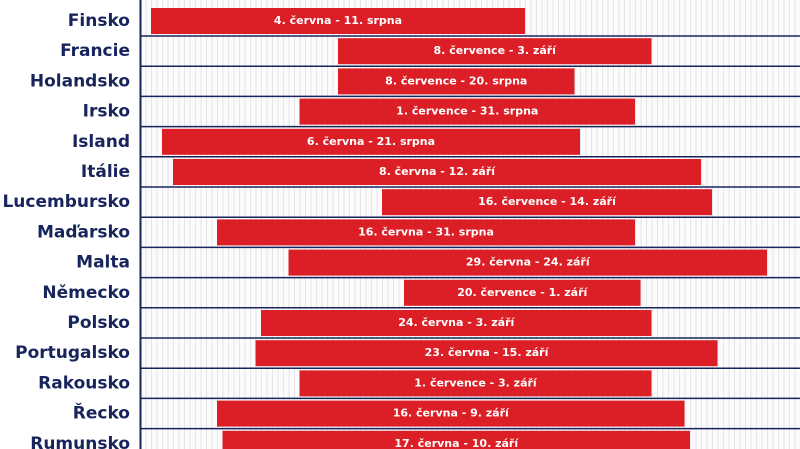 This screenshot has width=800, height=449. Describe the element at coordinates (456, 443) in the screenshot. I see `value-label: 17. června - 10. září` at that location.